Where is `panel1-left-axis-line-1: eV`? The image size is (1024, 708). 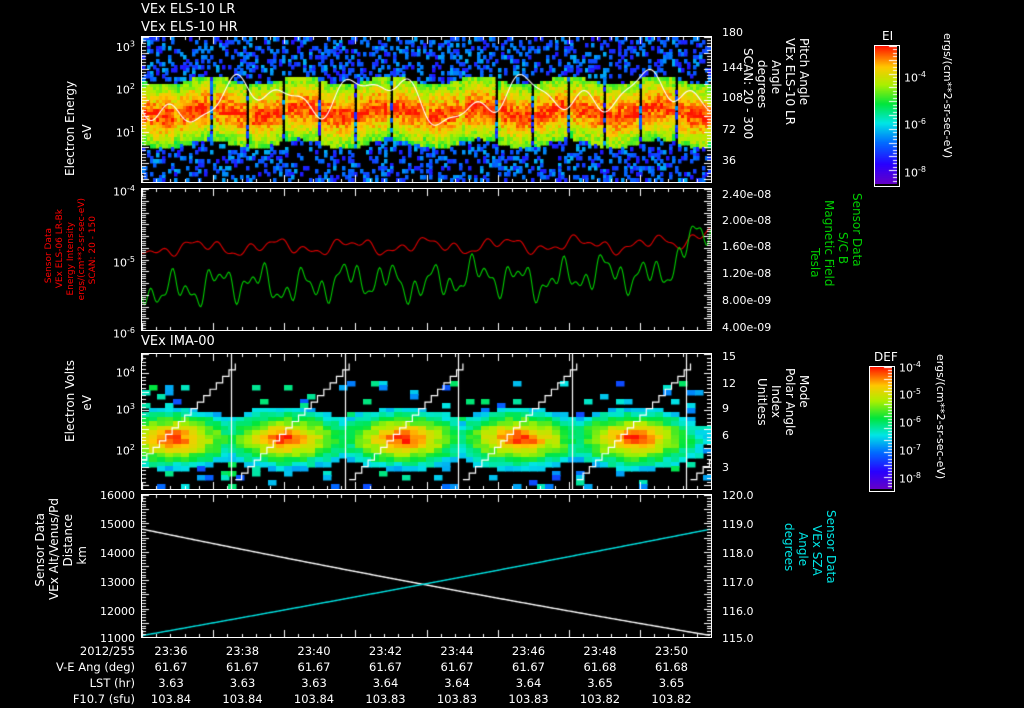 panel1-left-axis-line-1: eV is located at coordinates (87, 132).